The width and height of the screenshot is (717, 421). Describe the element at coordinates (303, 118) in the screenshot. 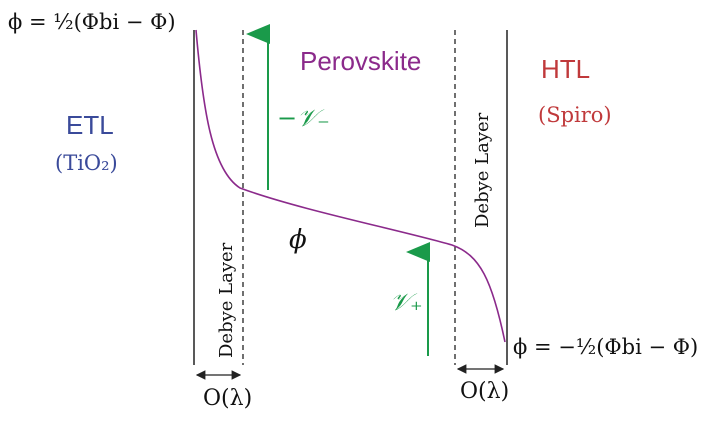

I see `v-minus-label: −𝒱₋` at that location.